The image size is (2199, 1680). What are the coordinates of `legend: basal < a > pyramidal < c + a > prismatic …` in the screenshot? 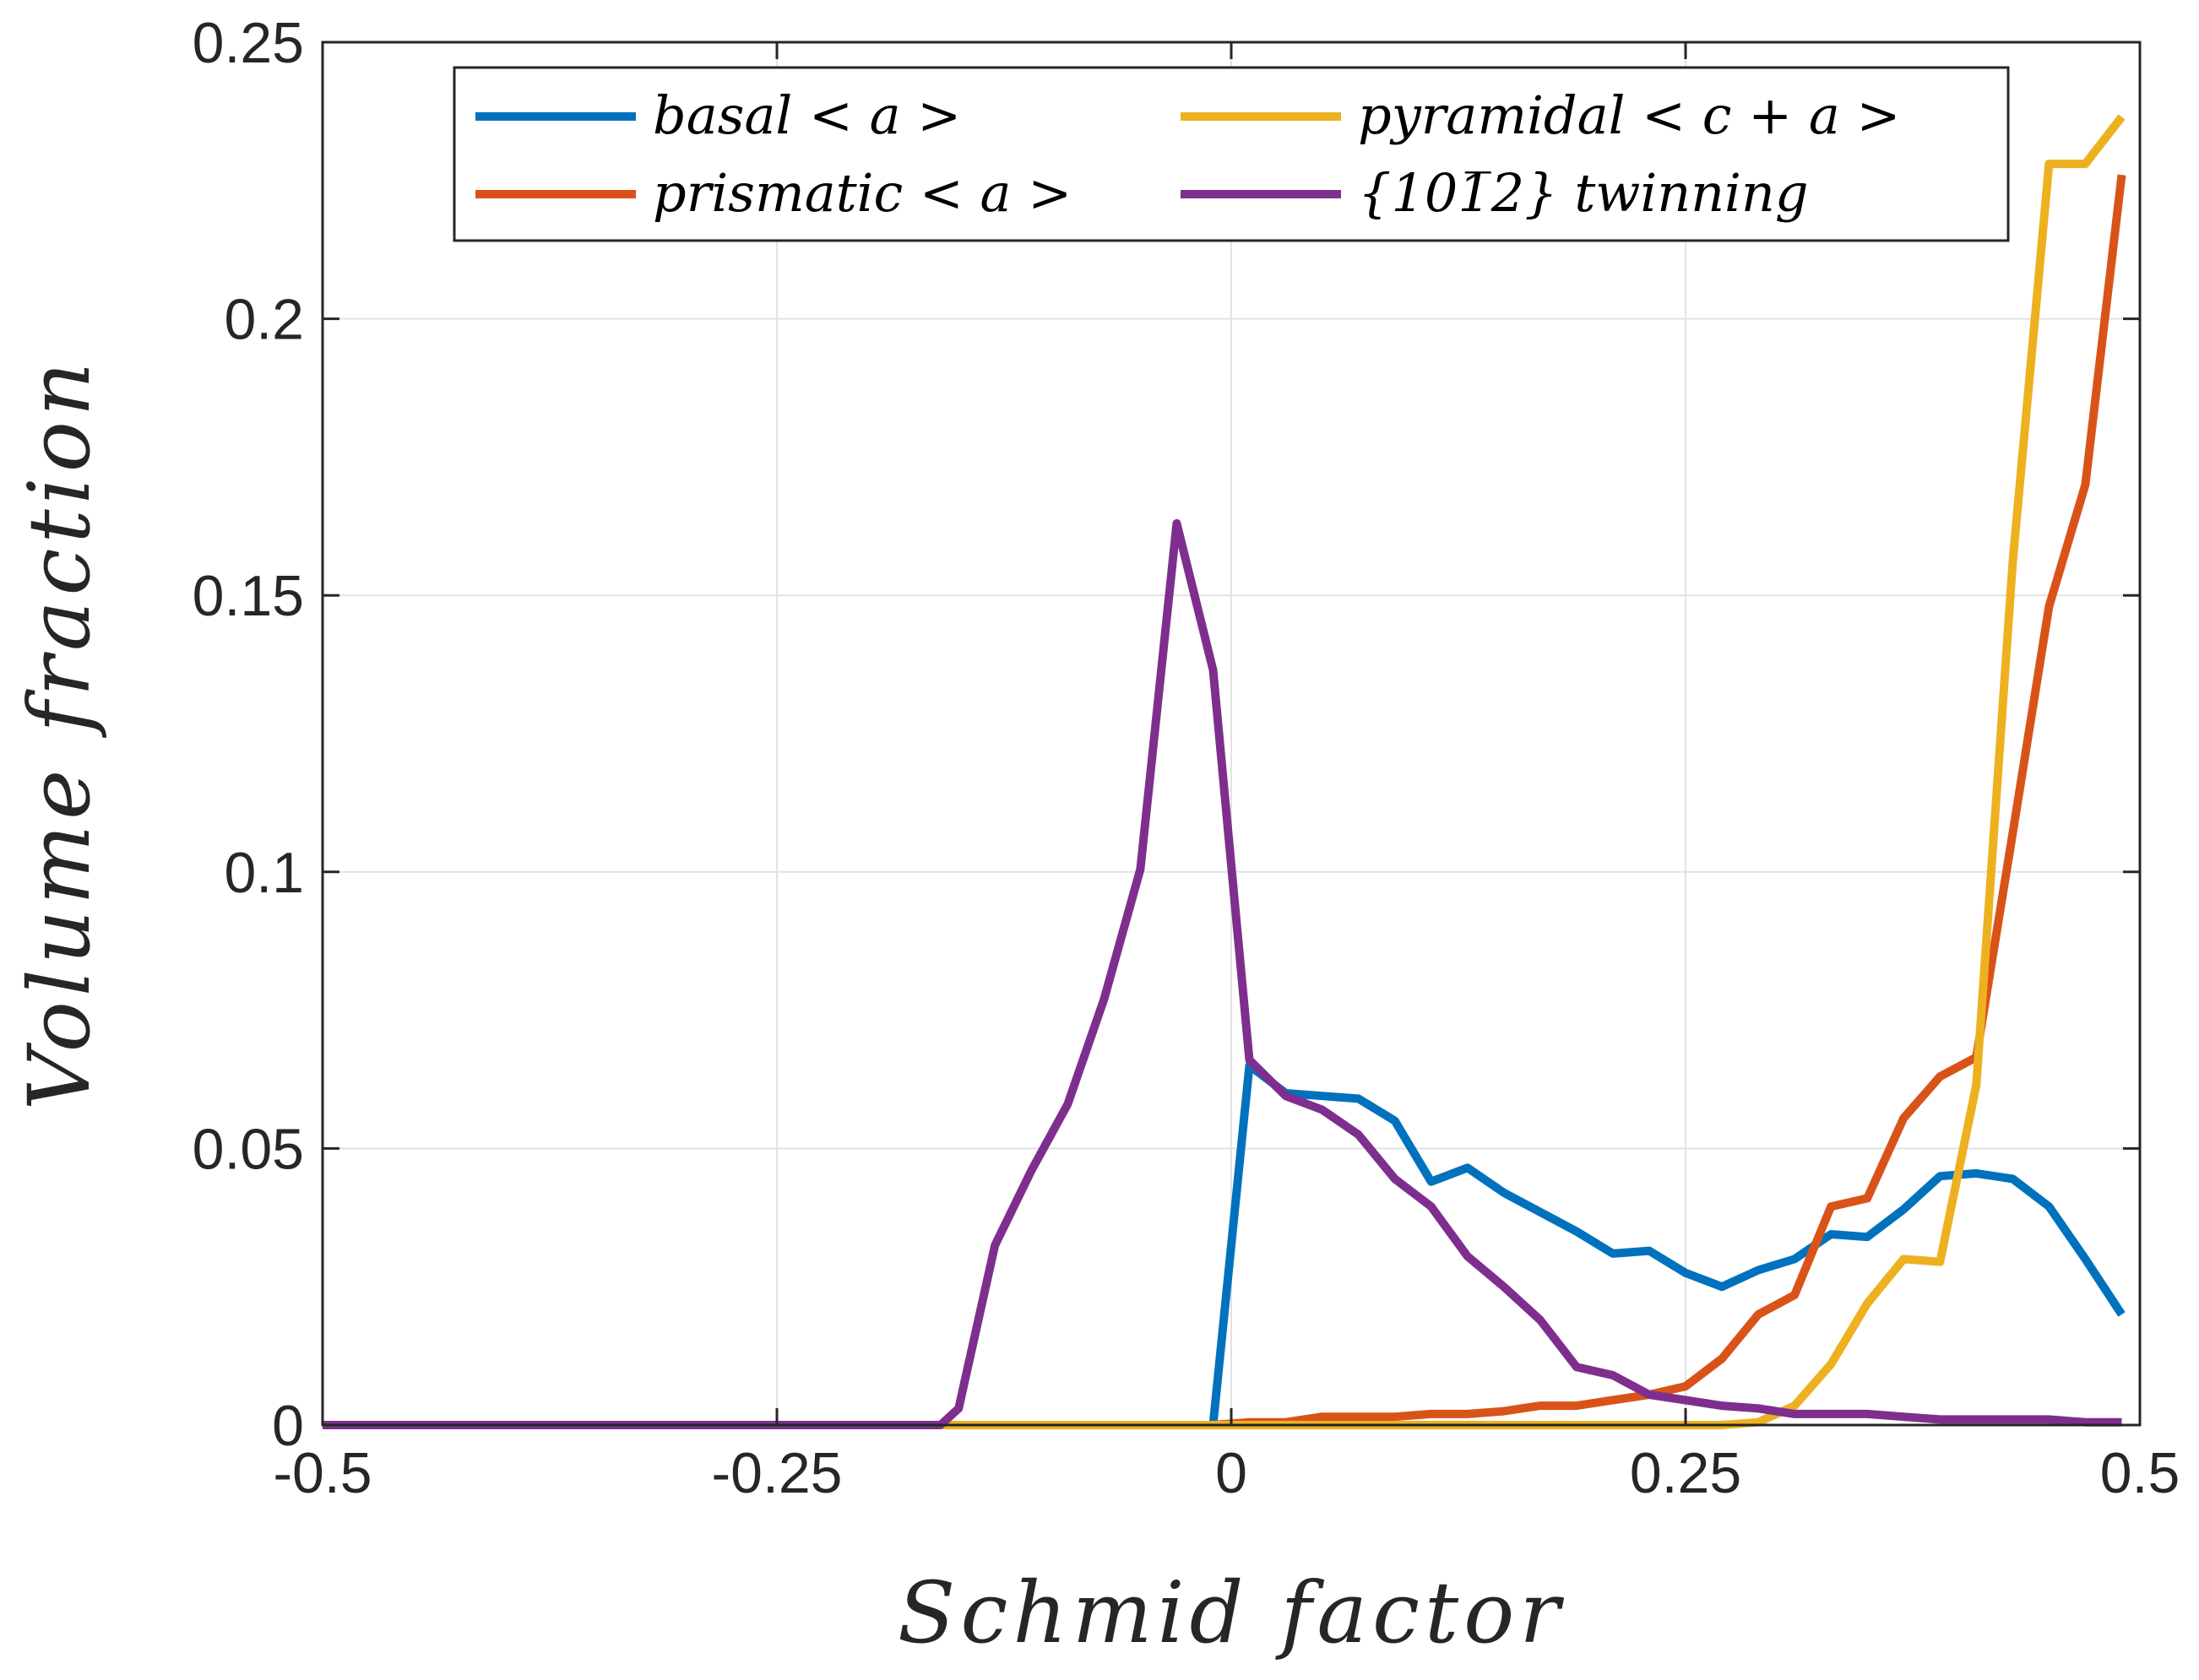 It's located at (1231, 154).